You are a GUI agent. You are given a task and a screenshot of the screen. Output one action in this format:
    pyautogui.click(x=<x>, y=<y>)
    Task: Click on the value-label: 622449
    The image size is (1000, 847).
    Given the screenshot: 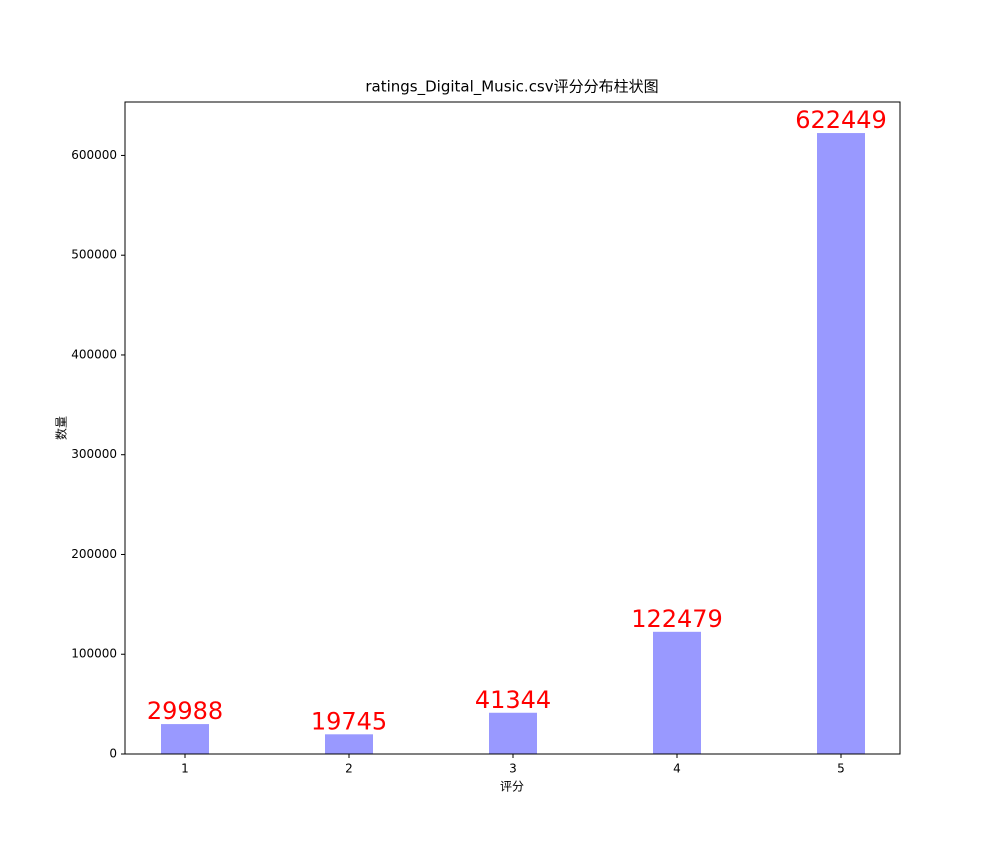 What is the action you would take?
    pyautogui.click(x=841, y=120)
    